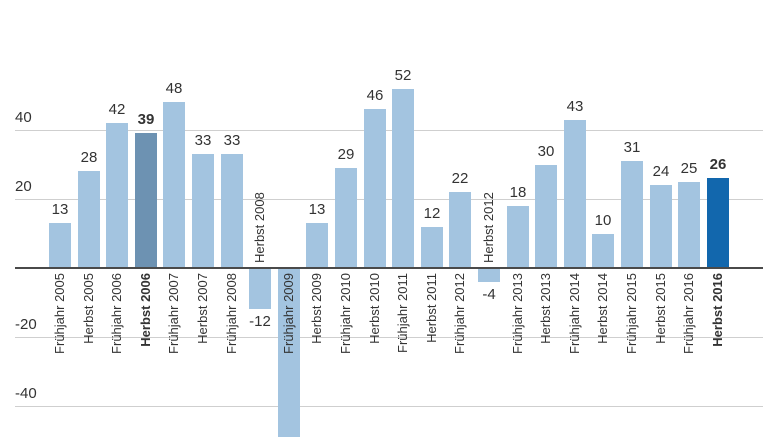  Describe the element at coordinates (488, 227) in the screenshot. I see `x-axis-category-label: Herbst 2012` at that location.